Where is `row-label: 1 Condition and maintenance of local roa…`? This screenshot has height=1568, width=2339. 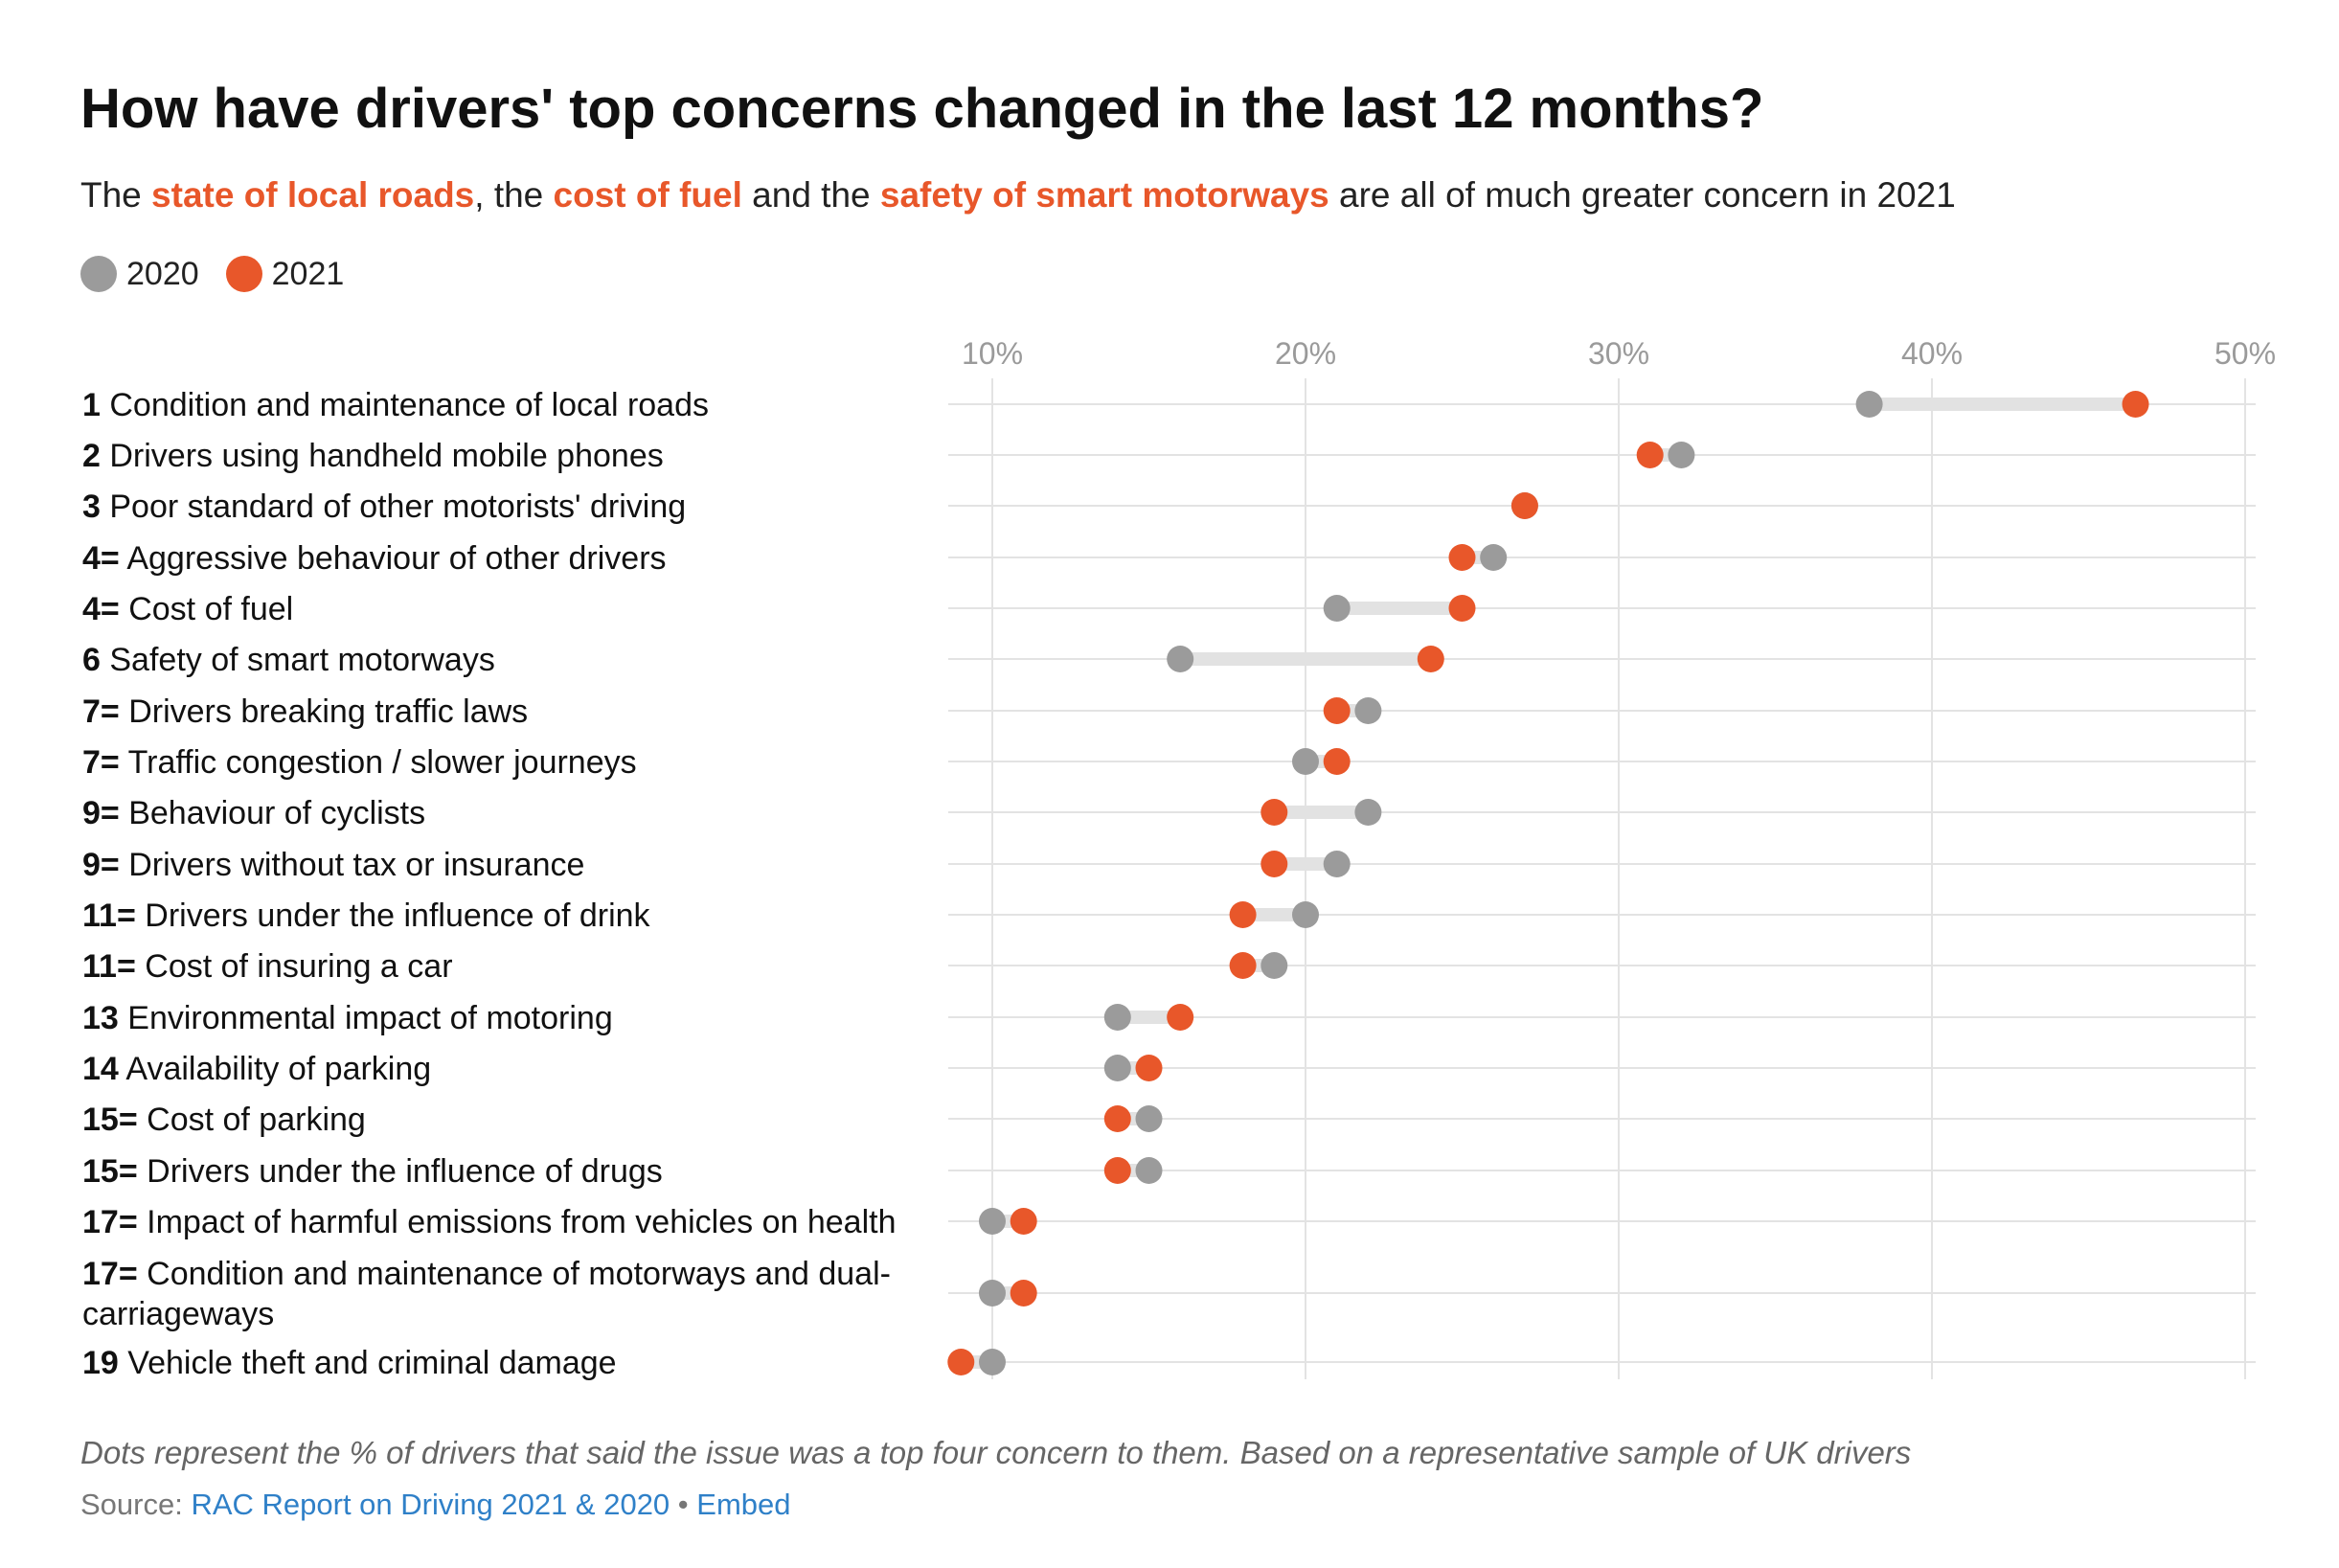
row-label: 1 Condition and maintenance of local roa… is located at coordinates (513, 405).